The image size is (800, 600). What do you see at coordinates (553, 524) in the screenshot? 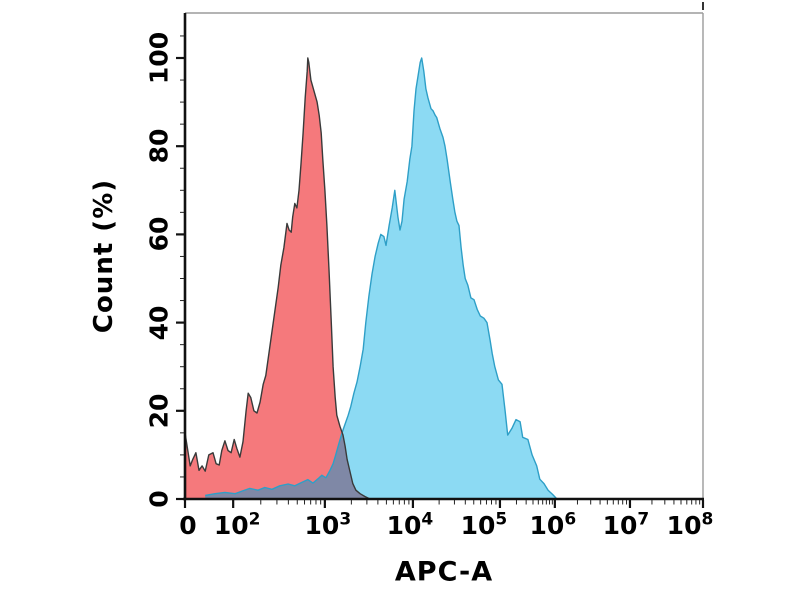
I see `x-tick-label: 106` at bounding box center [553, 524].